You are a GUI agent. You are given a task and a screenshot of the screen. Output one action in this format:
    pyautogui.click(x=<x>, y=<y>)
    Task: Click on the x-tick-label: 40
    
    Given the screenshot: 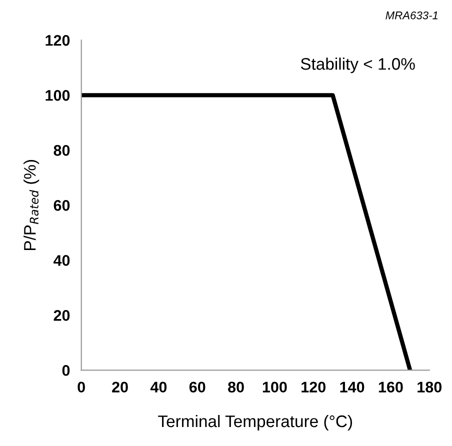 What is the action you would take?
    pyautogui.click(x=158, y=387)
    